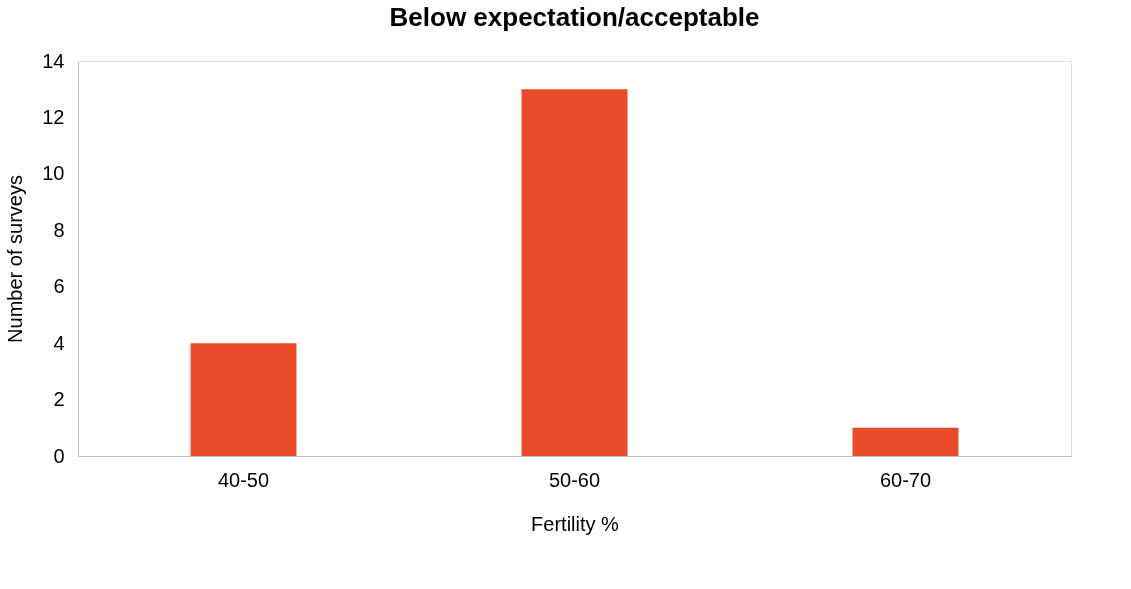 The image size is (1131, 589). I want to click on chart-title: Below expectation/acceptable, so click(574, 17).